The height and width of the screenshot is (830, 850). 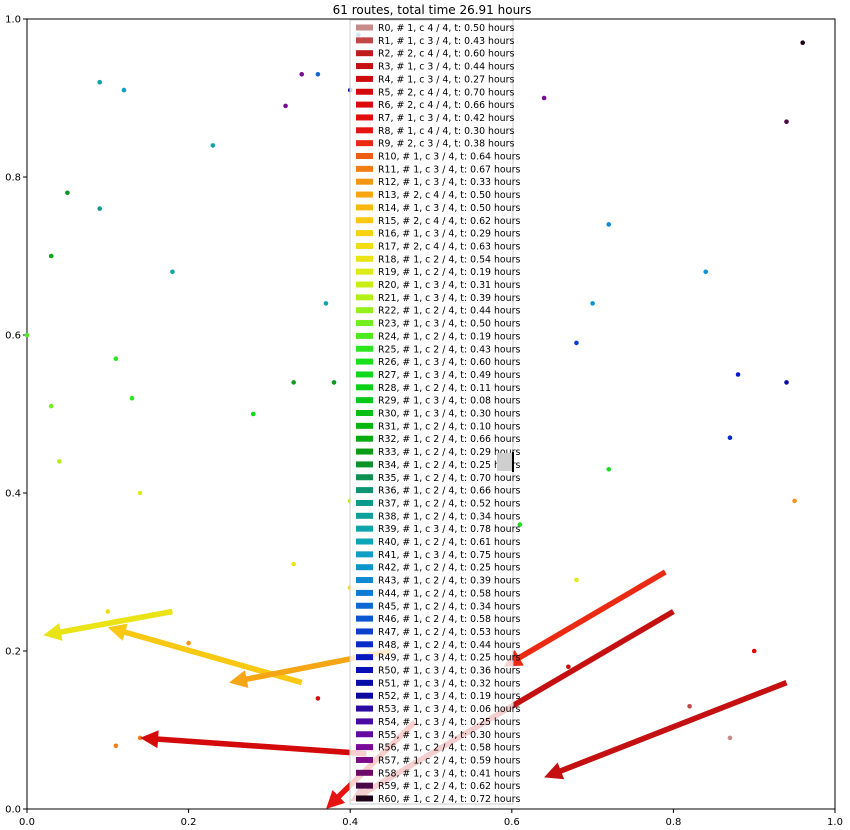 What do you see at coordinates (13, 810) in the screenshot?
I see `y-tick-label: 0.0` at bounding box center [13, 810].